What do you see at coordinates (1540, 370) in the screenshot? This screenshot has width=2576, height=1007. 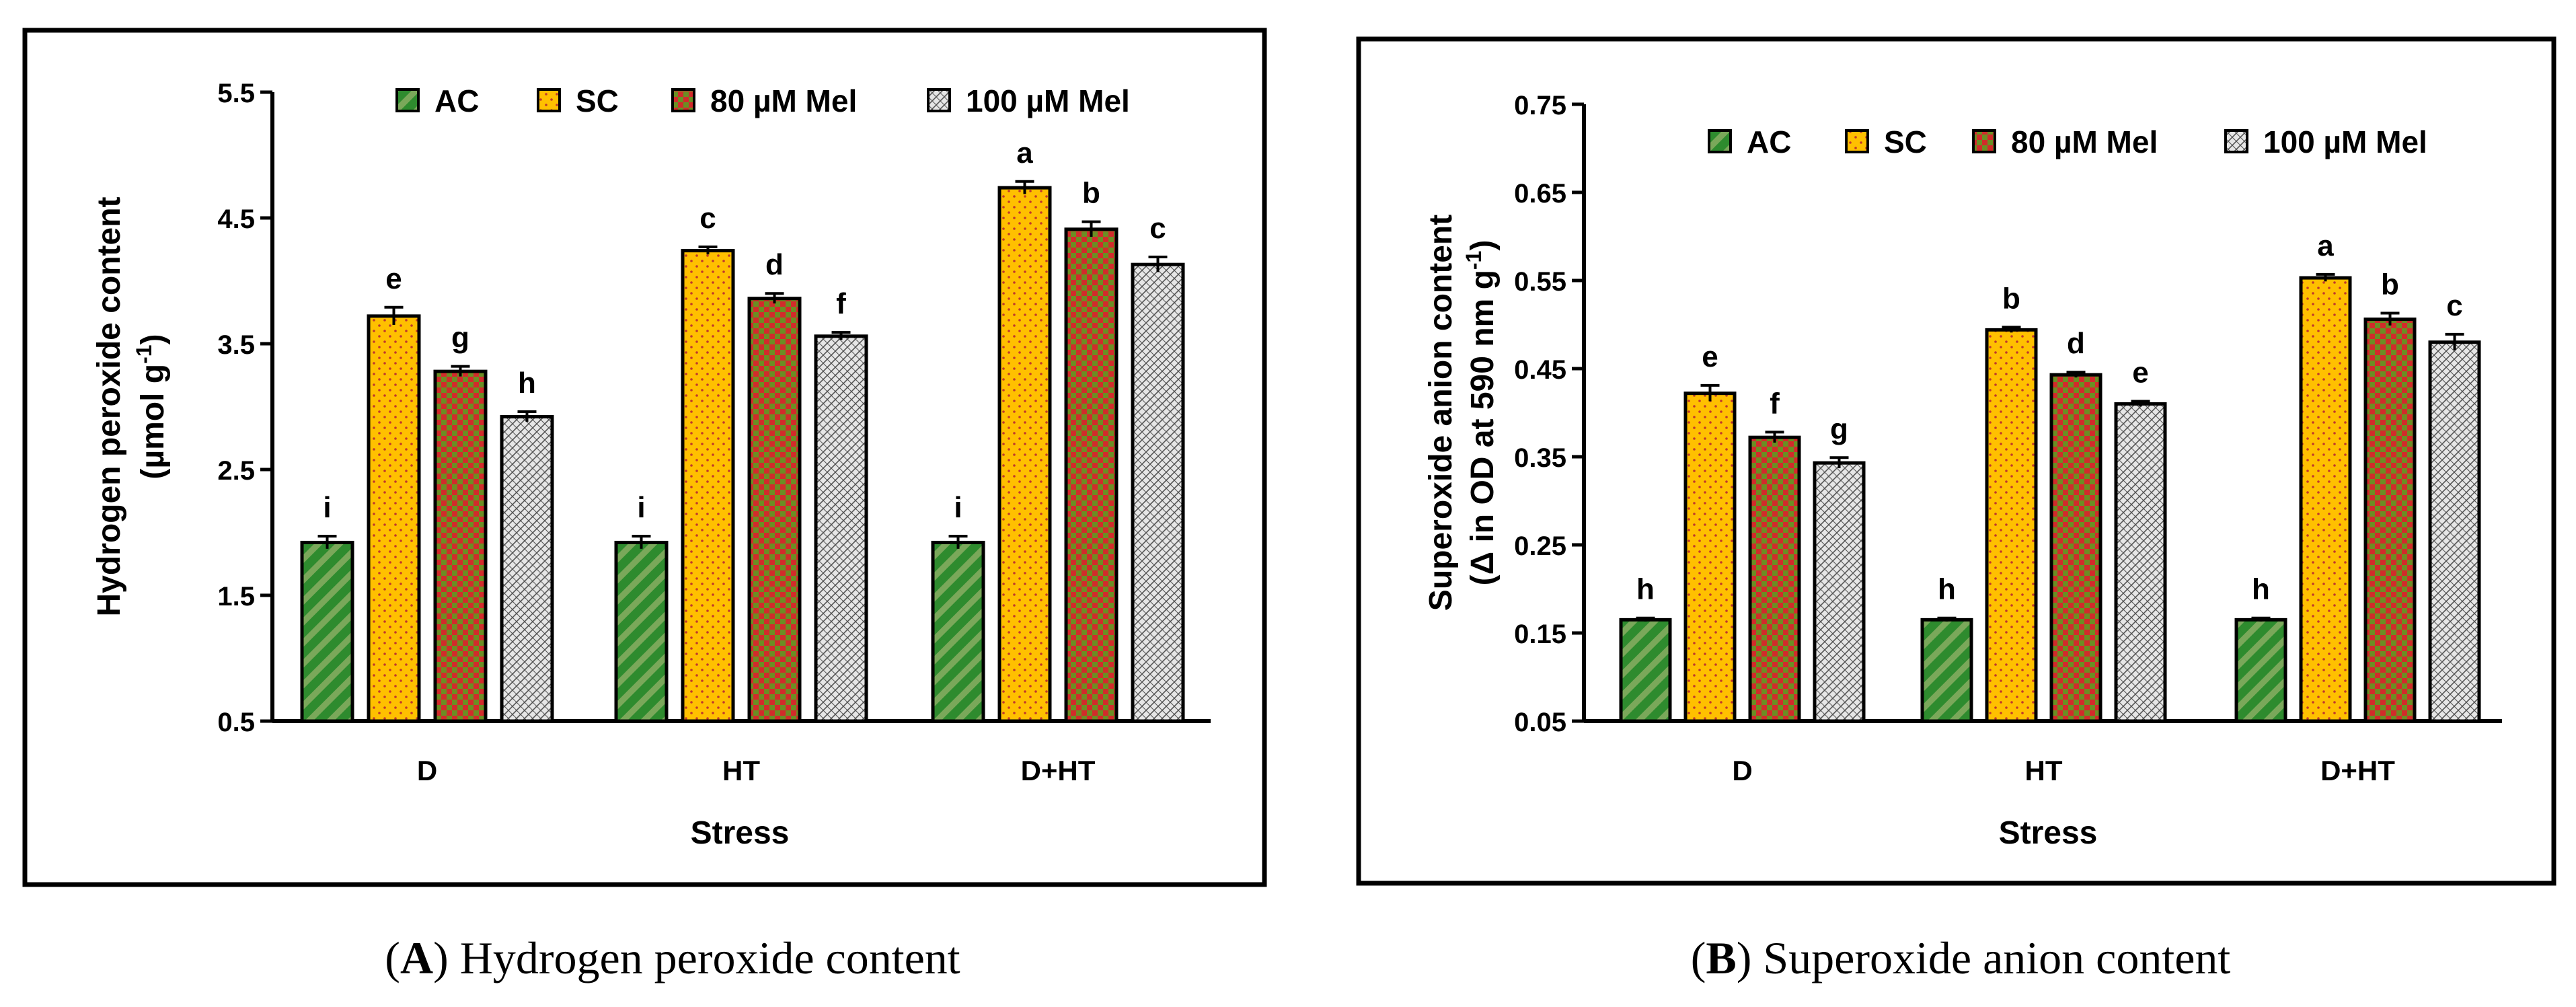 I see `y-tick-label: 0.45` at bounding box center [1540, 370].